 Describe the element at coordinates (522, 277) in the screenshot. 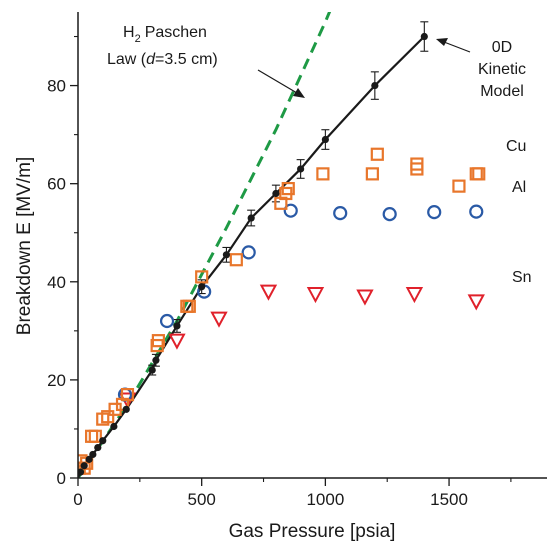

I see `sn-label: Sn` at that location.